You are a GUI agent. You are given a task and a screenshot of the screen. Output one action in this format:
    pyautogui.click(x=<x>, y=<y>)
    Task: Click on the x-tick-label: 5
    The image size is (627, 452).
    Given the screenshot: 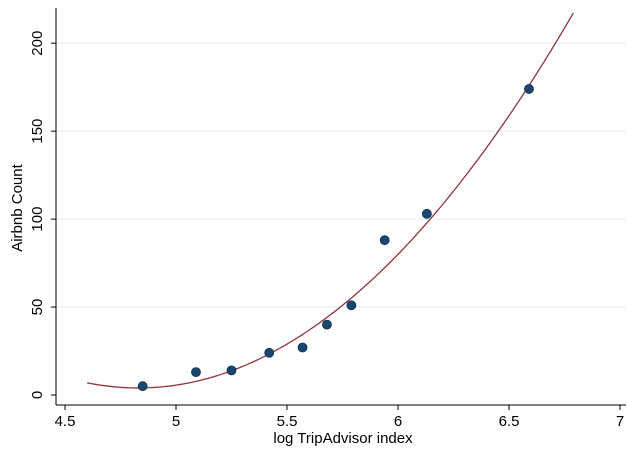 What is the action you would take?
    pyautogui.click(x=176, y=421)
    